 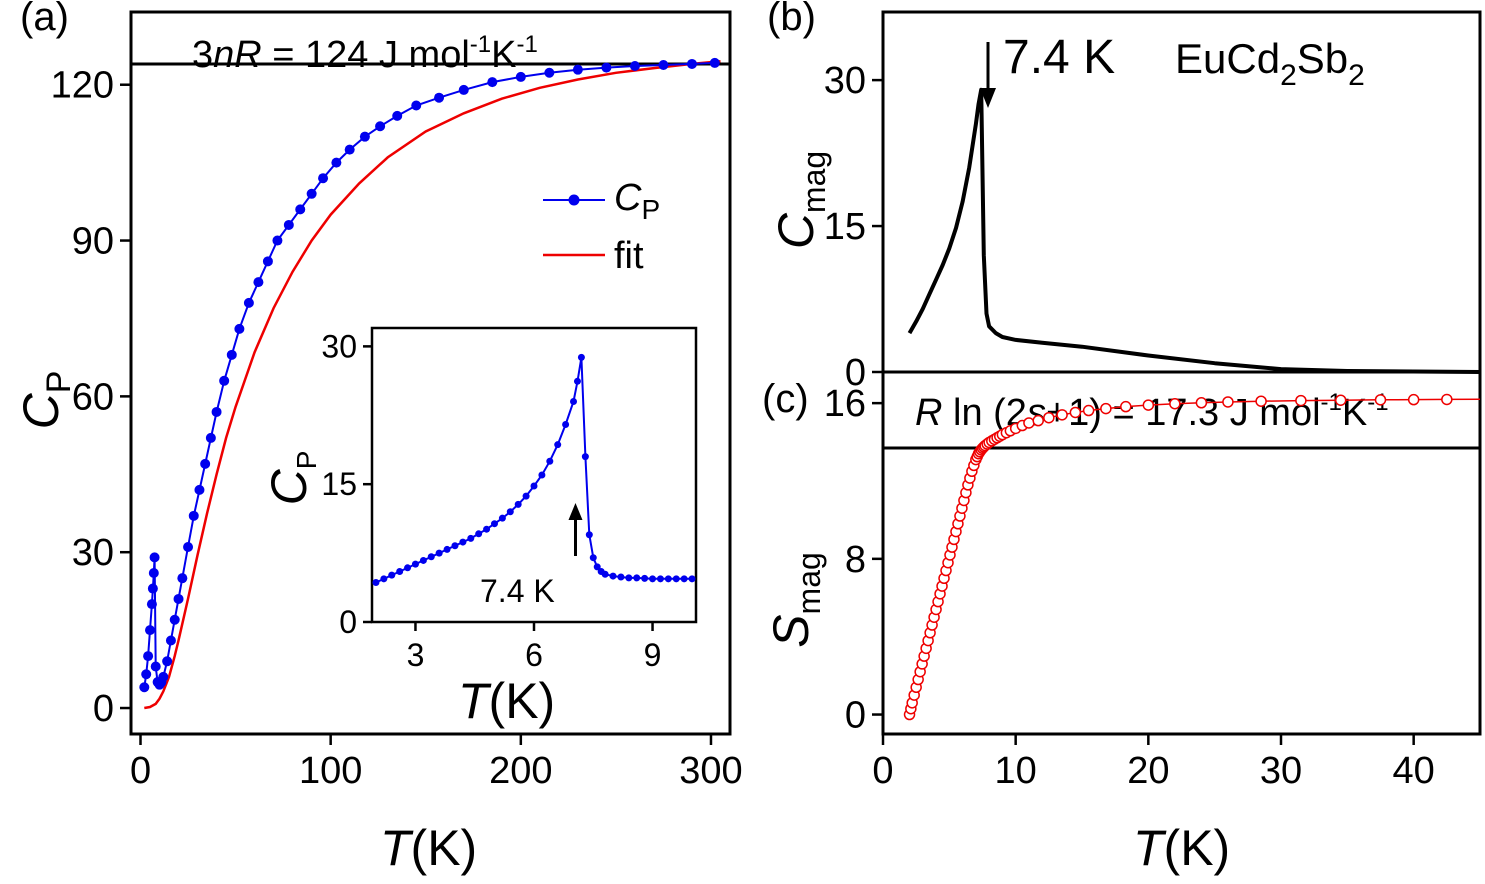 What do you see at coordinates (1194, 556) in the screenshot?
I see `panel-c-smag-line` at bounding box center [1194, 556].